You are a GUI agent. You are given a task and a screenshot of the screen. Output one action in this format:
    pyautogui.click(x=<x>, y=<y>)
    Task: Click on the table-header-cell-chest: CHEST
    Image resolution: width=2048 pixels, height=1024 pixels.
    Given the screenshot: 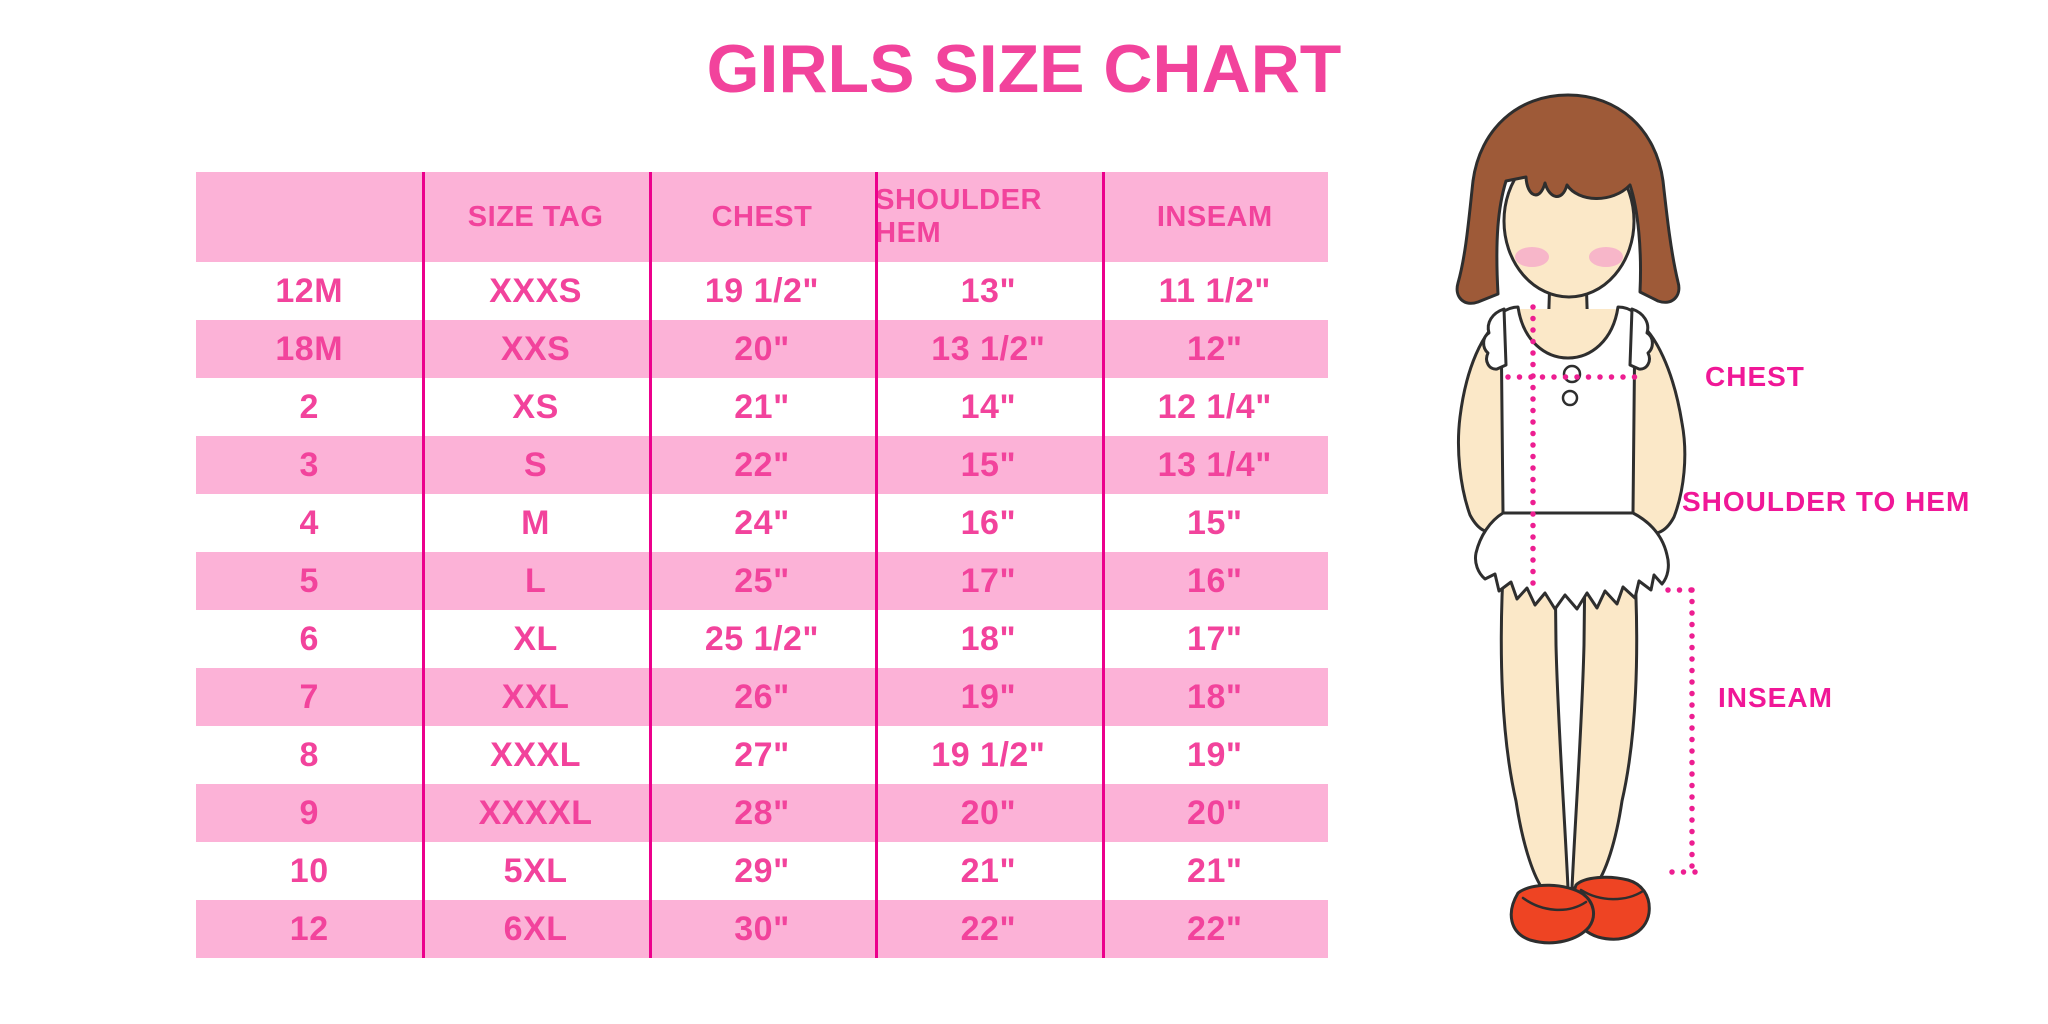 What is the action you would take?
    pyautogui.click(x=762, y=216)
    